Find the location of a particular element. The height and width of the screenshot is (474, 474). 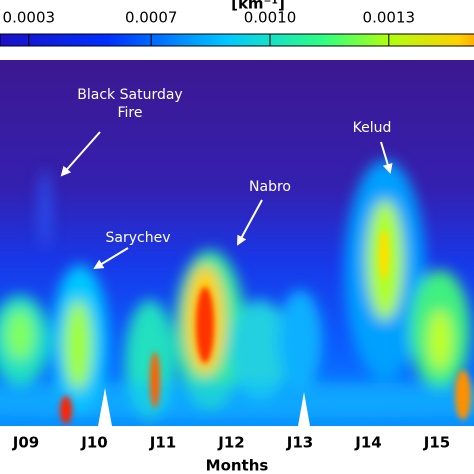

colorbar-gradient is located at coordinates (237, 40).